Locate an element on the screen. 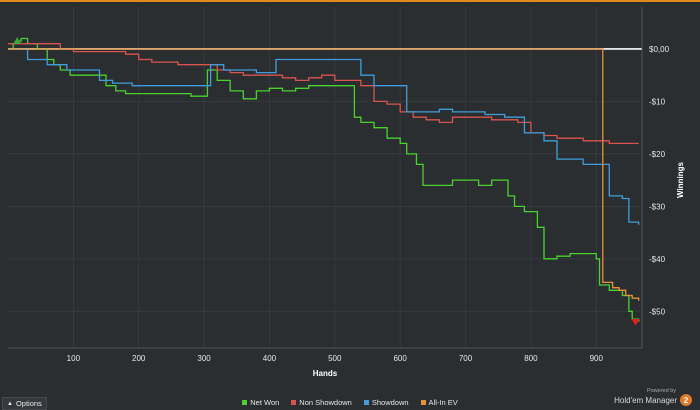 The width and height of the screenshot is (700, 410). y-tick-label: $0,00 is located at coordinates (659, 49).